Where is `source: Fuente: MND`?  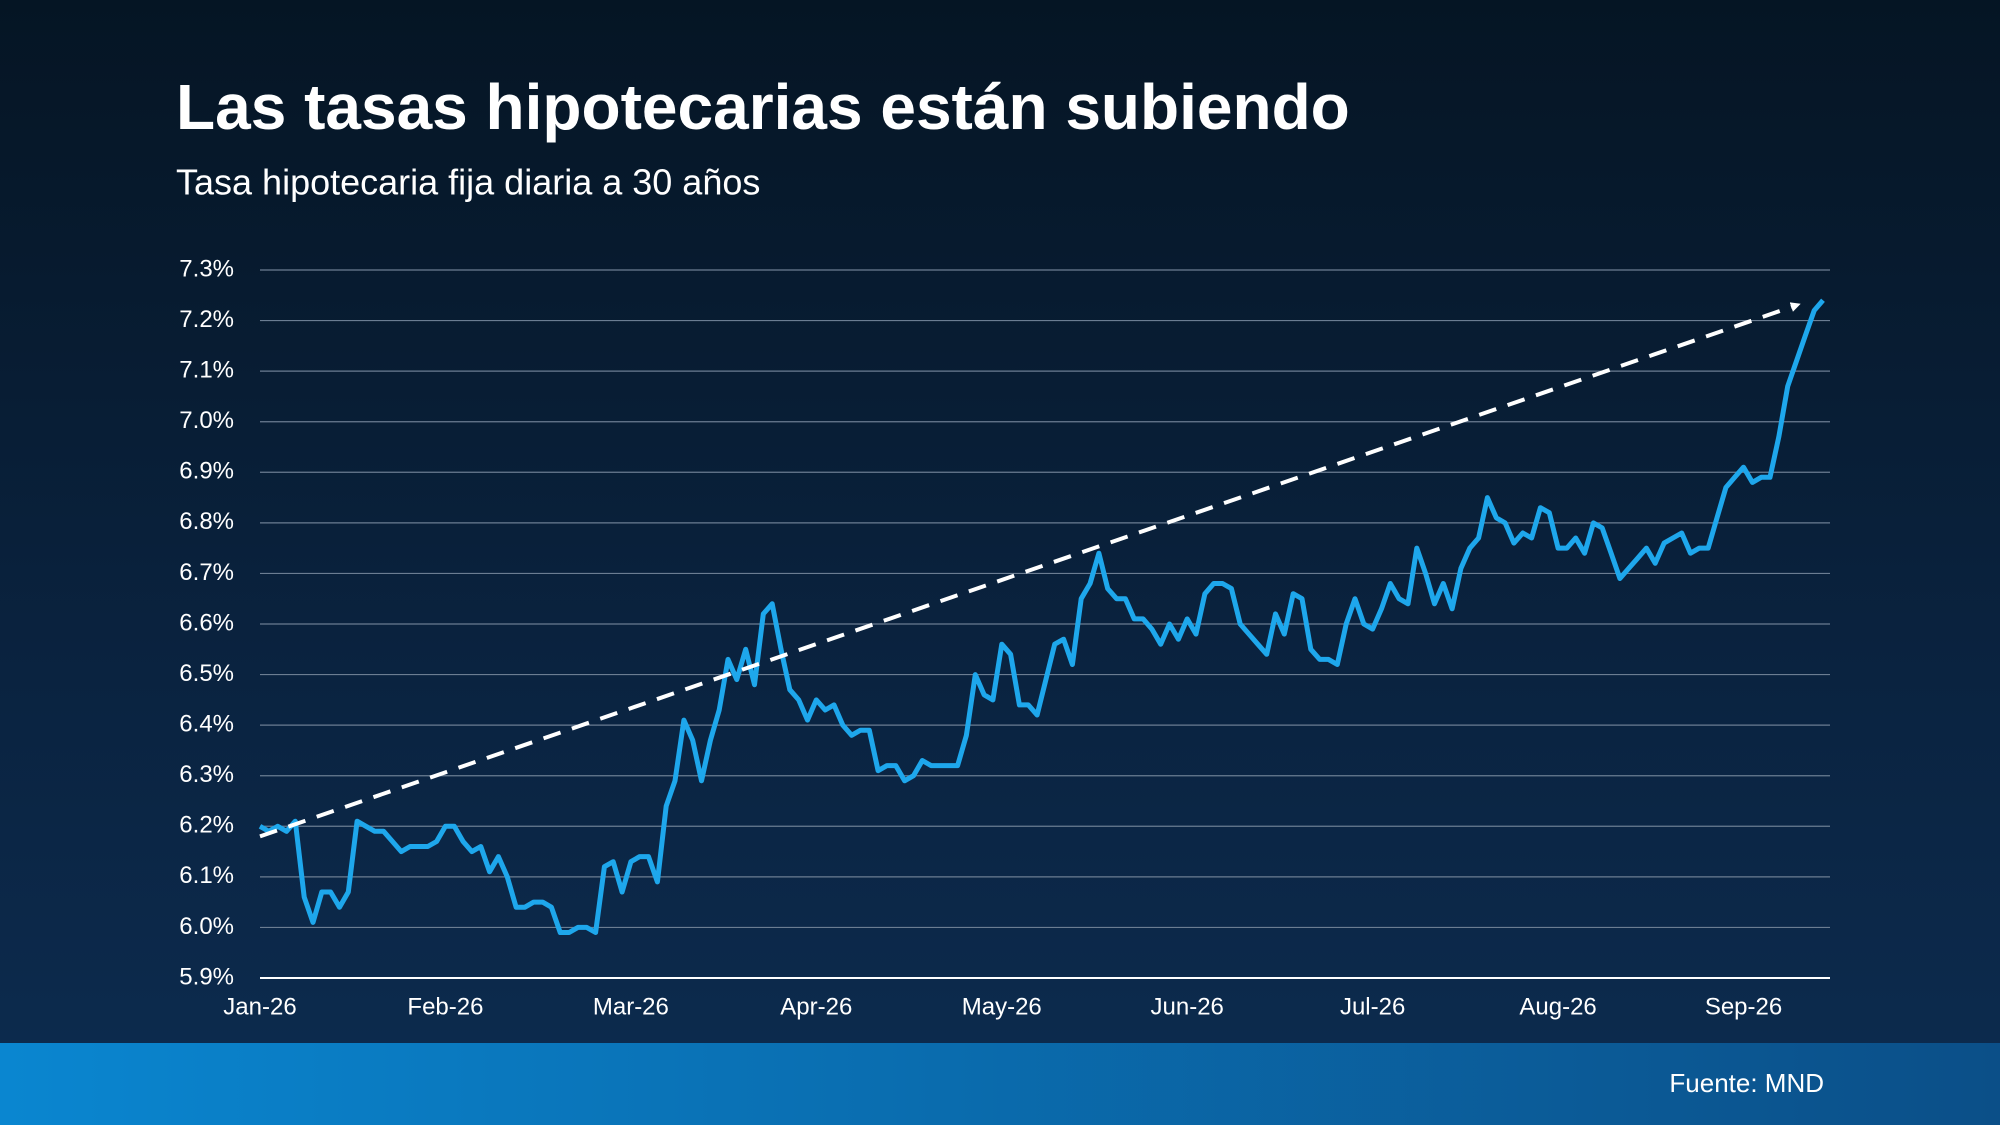 source: Fuente: MND is located at coordinates (1746, 1083).